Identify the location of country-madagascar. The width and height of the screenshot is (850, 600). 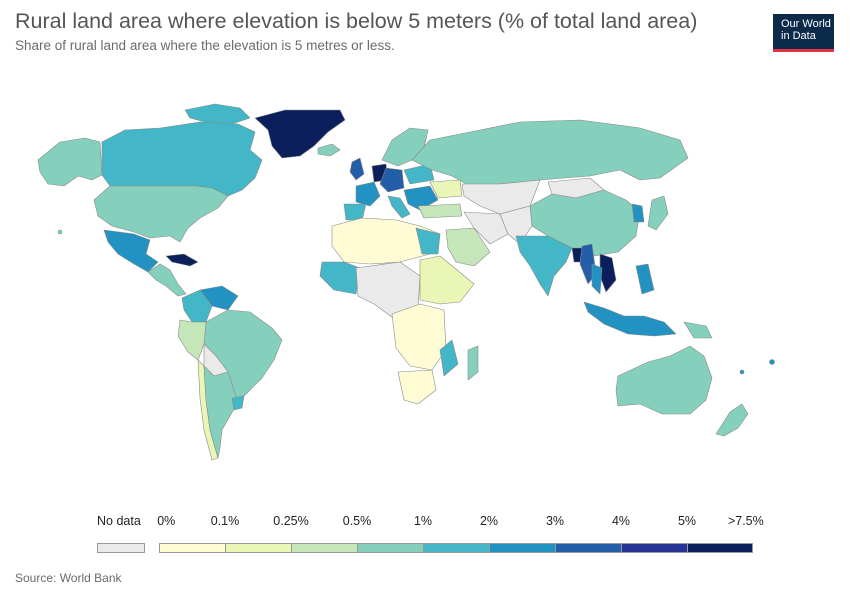
(473, 363).